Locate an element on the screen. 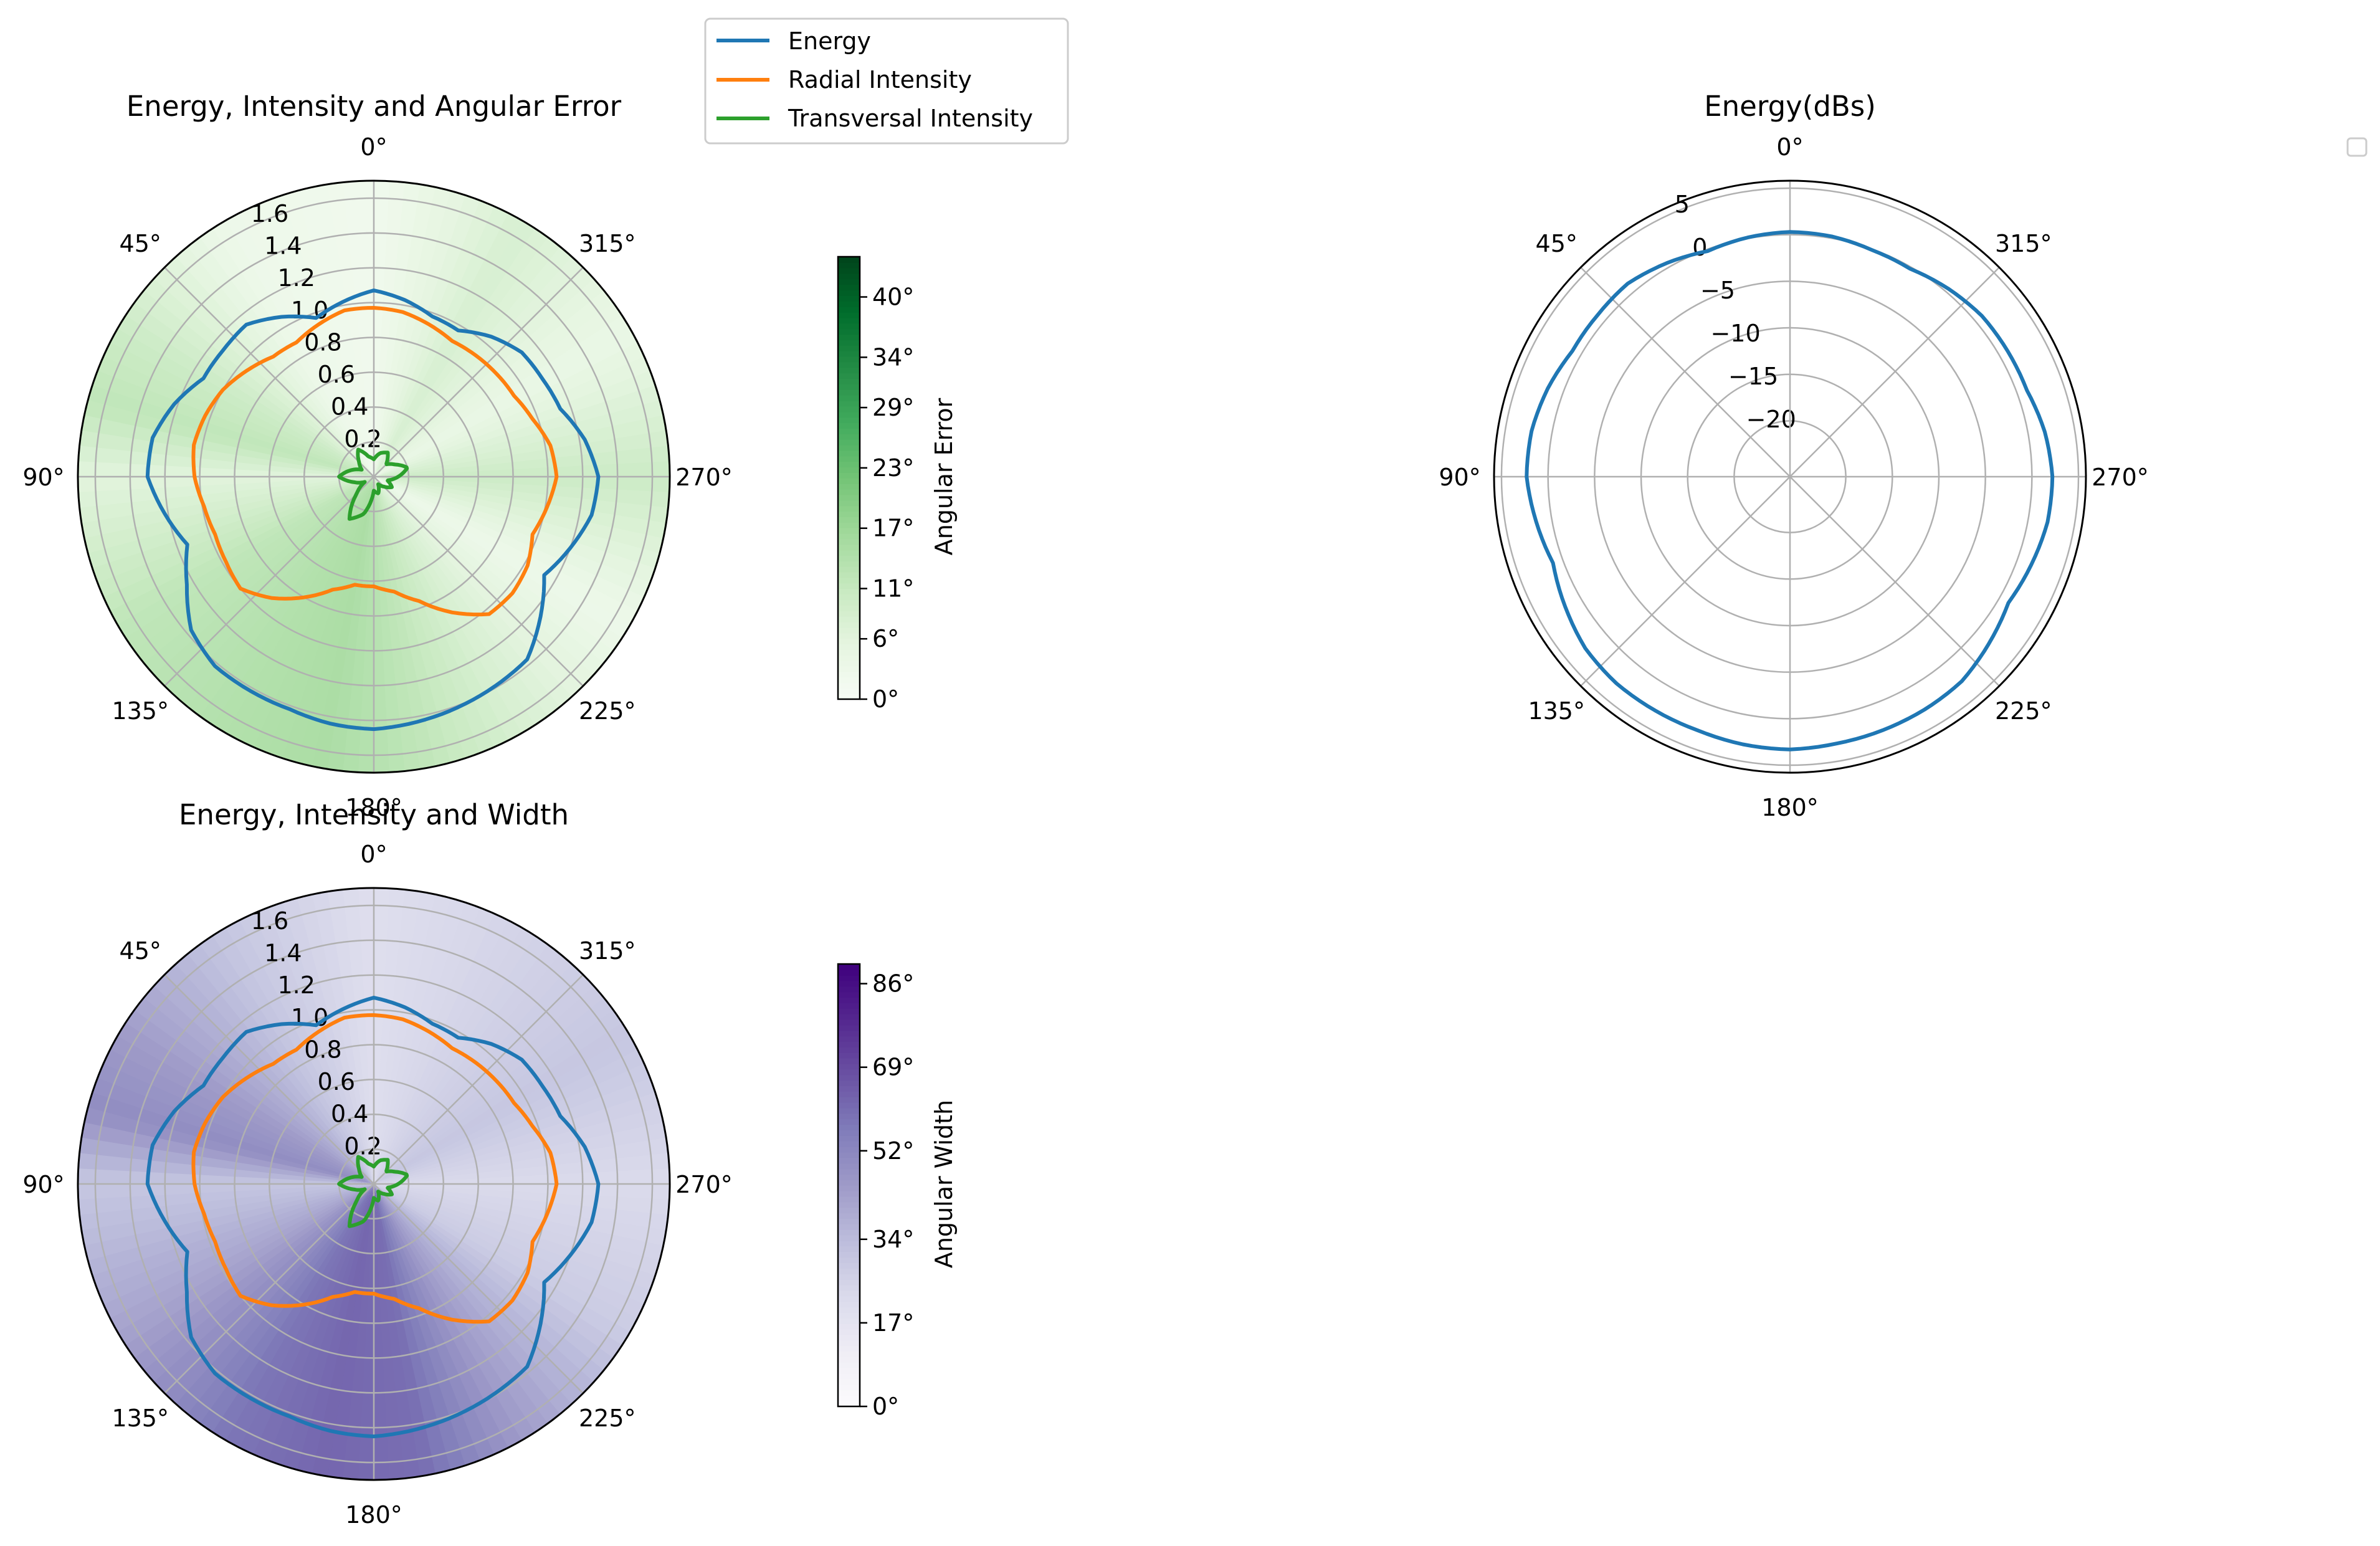 The width and height of the screenshot is (2380, 1546). series-line-radial-intensity is located at coordinates (375, 462).